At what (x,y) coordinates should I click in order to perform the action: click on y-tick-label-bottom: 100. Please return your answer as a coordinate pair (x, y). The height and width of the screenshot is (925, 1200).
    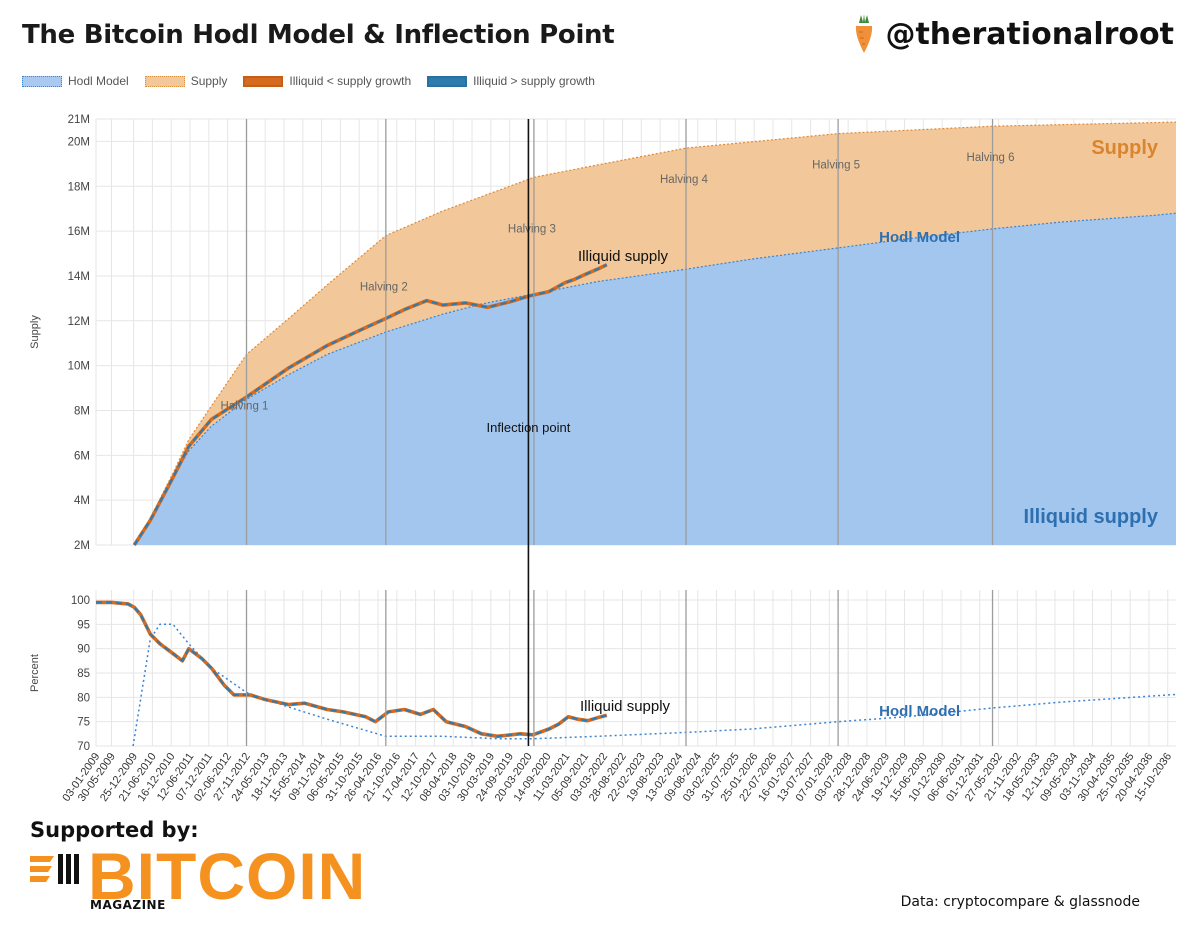
    Looking at the image, I should click on (80, 601).